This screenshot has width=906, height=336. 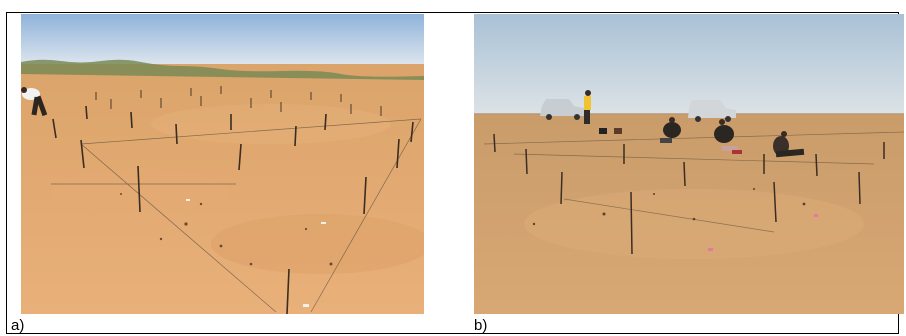 What do you see at coordinates (18, 325) in the screenshot?
I see `panel-label-a: a)` at bounding box center [18, 325].